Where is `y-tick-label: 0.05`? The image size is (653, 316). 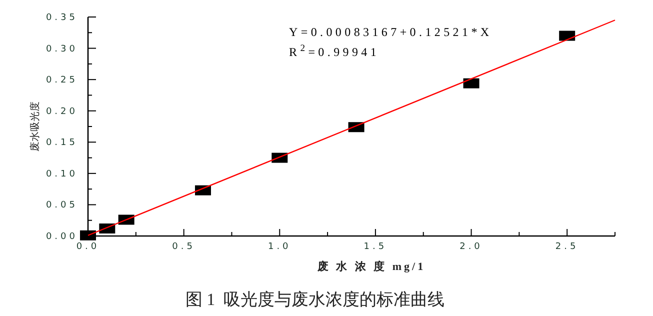
y-tick-label: 0.05 is located at coordinates (62, 205).